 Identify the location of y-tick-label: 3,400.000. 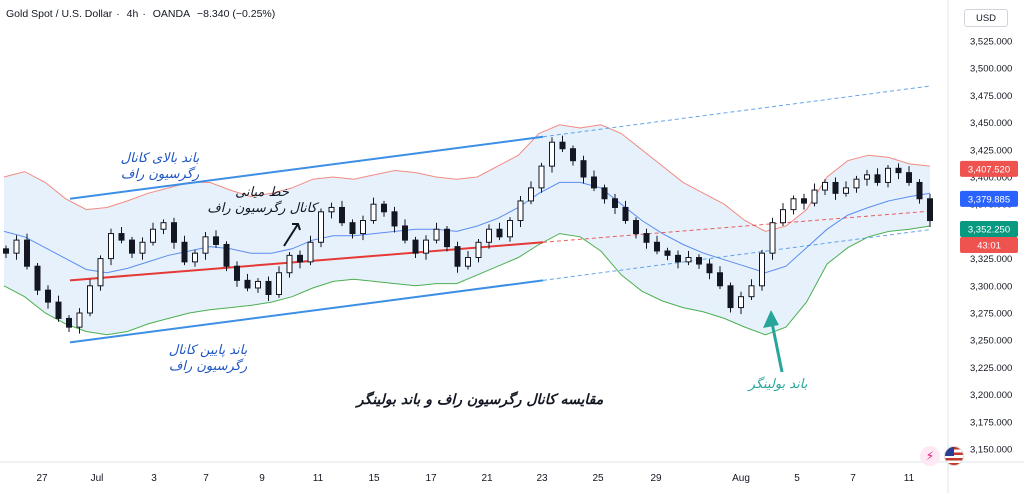
(991, 178).